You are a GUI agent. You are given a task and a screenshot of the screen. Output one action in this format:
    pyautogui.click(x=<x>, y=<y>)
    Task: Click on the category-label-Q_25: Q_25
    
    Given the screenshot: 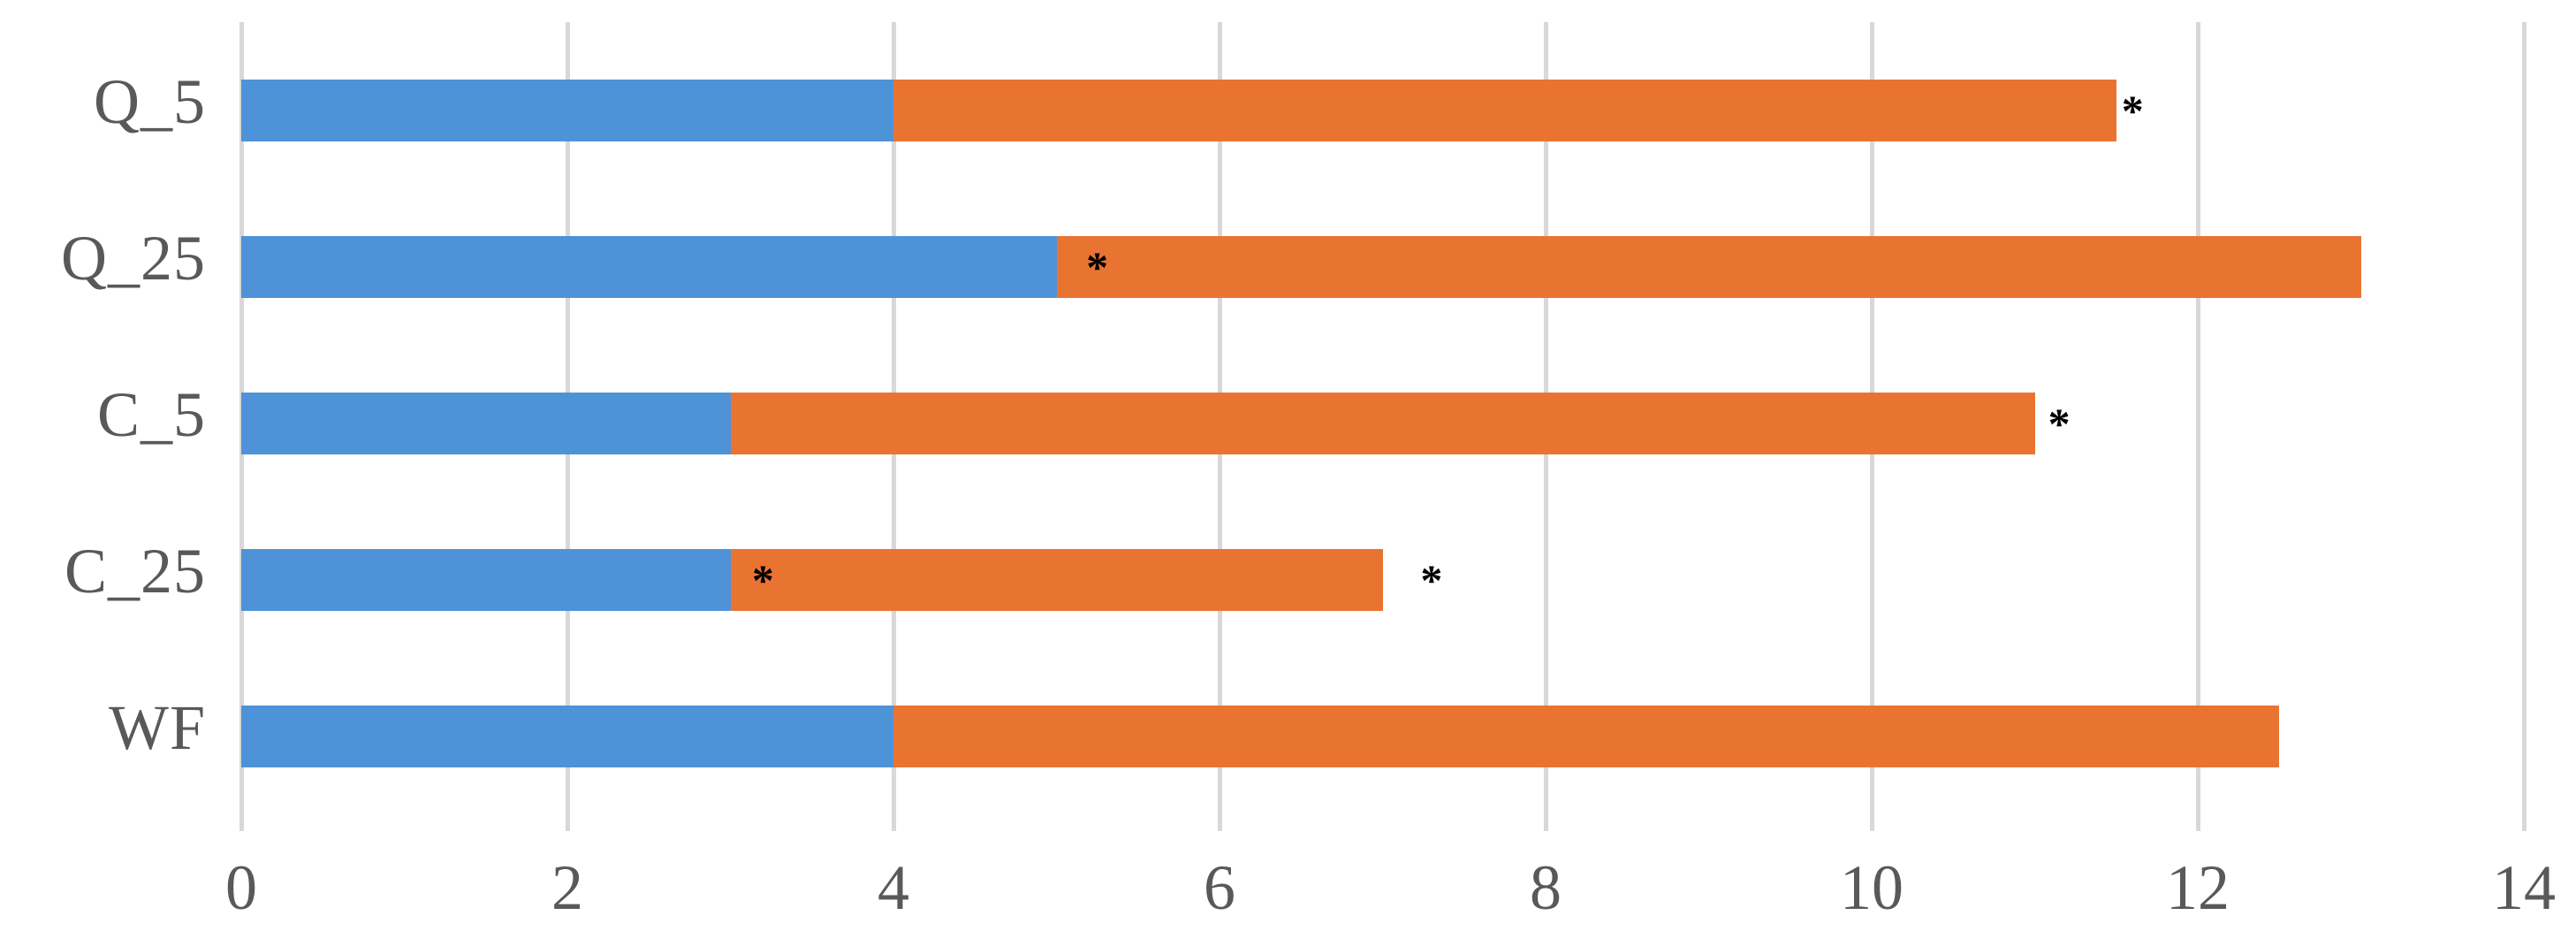 What is the action you would take?
    pyautogui.click(x=133, y=258)
    